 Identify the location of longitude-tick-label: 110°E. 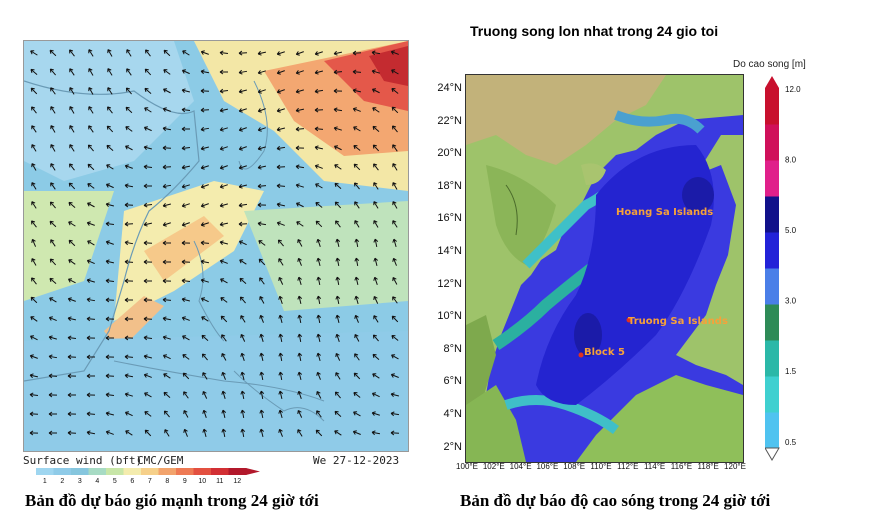
(601, 466).